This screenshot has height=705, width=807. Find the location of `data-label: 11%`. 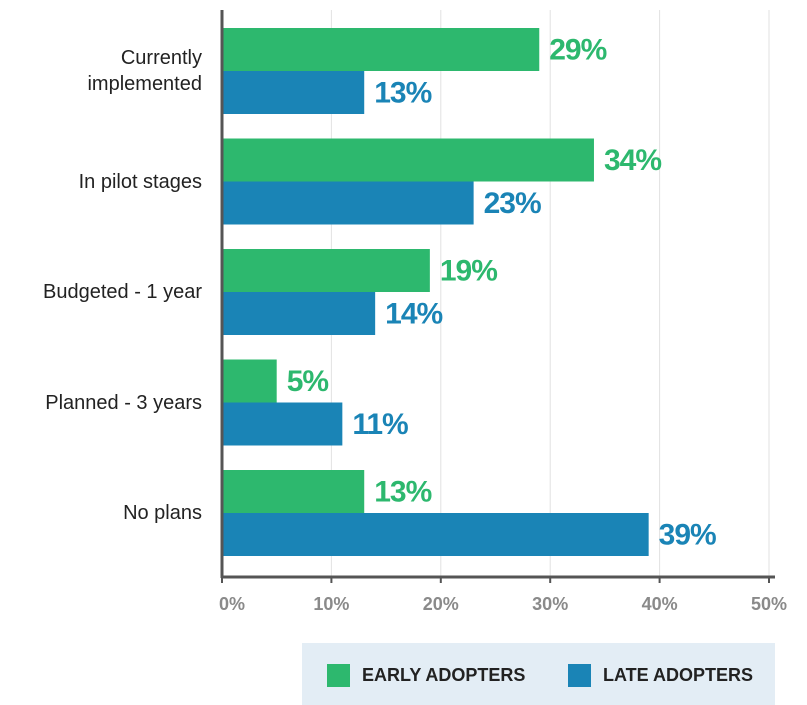

data-label: 11% is located at coordinates (380, 424).